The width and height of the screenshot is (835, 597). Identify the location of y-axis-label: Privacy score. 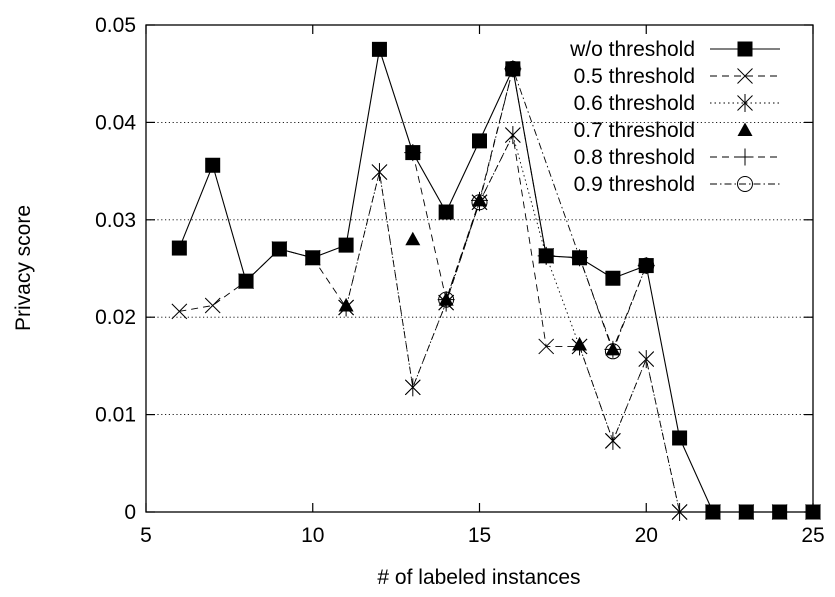
(23, 268).